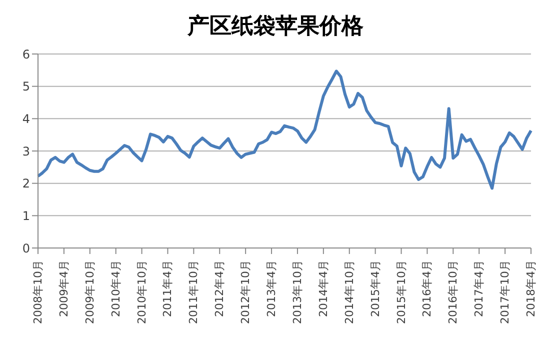  I want to click on x-tick-label: 2012年4月, so click(219, 288).